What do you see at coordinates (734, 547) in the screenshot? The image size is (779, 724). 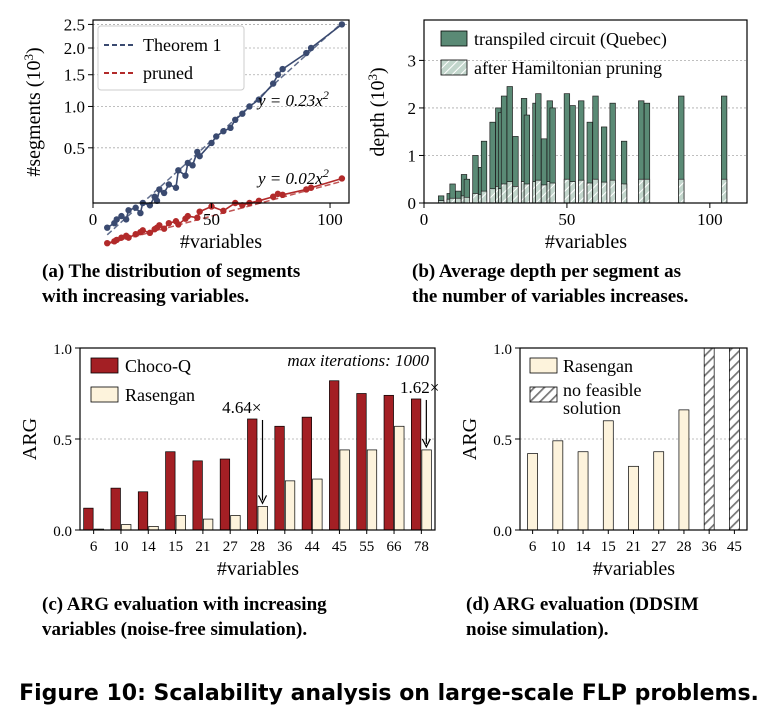 I see `chart-d-xtick-label: 45` at bounding box center [734, 547].